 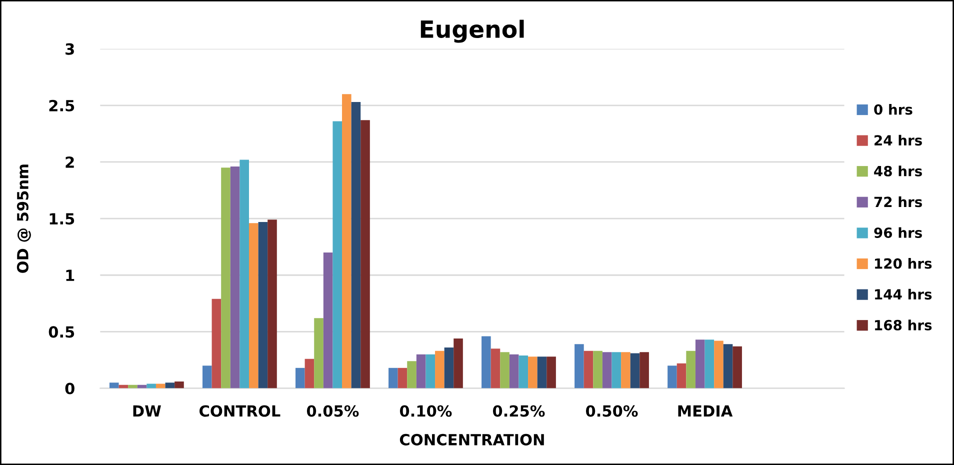 I want to click on legend-label: 72 hrs, so click(x=898, y=202).